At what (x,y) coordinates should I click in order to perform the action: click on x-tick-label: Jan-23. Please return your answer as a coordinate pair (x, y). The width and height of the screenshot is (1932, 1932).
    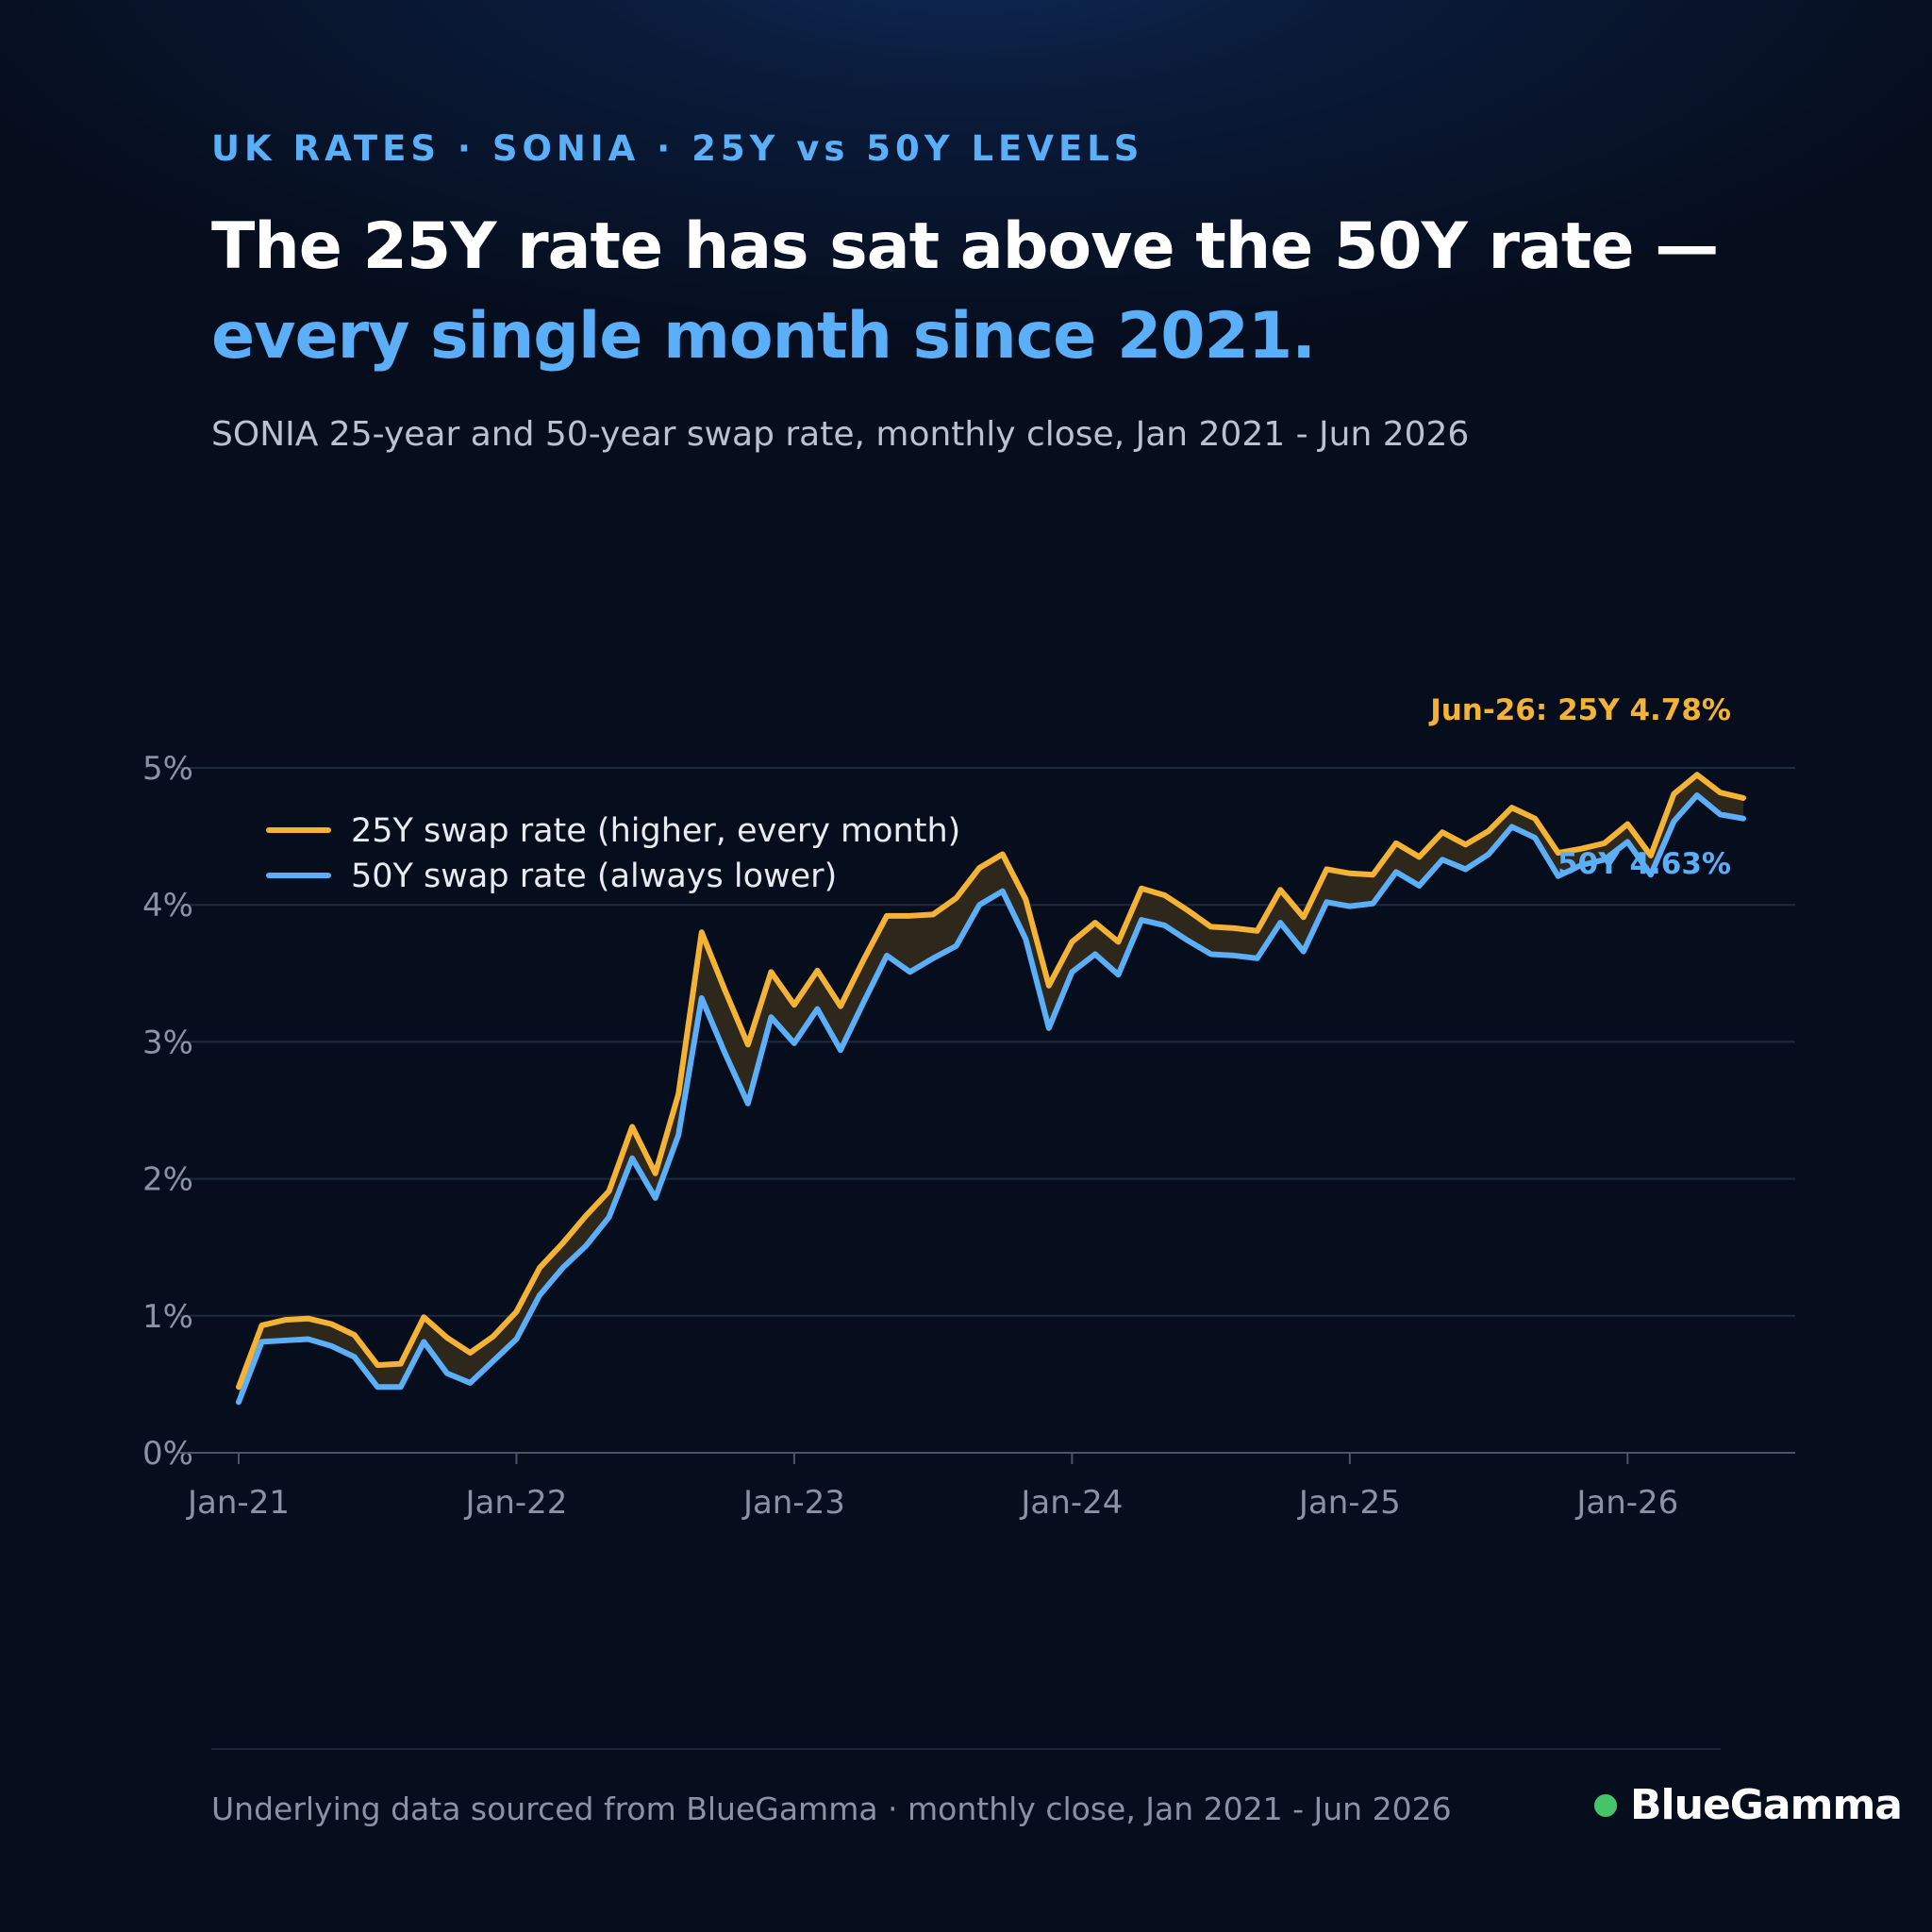
    Looking at the image, I should click on (793, 1503).